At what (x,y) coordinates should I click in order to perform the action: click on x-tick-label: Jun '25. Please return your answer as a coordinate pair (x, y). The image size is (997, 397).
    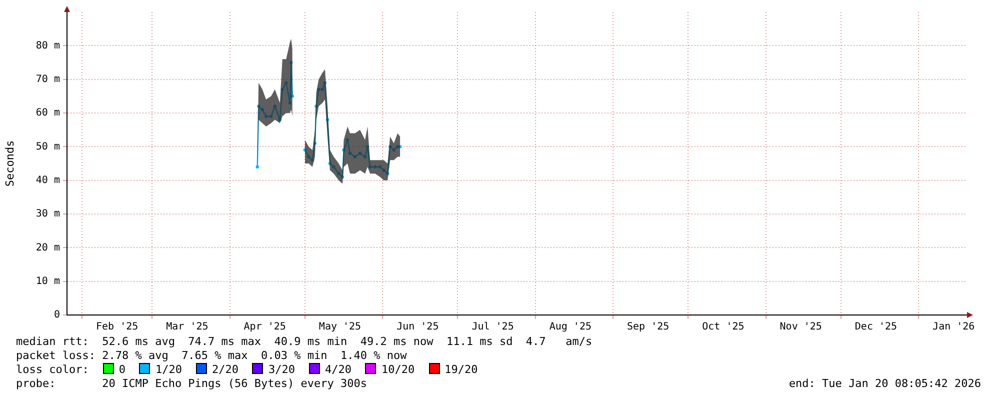
    Looking at the image, I should click on (417, 327).